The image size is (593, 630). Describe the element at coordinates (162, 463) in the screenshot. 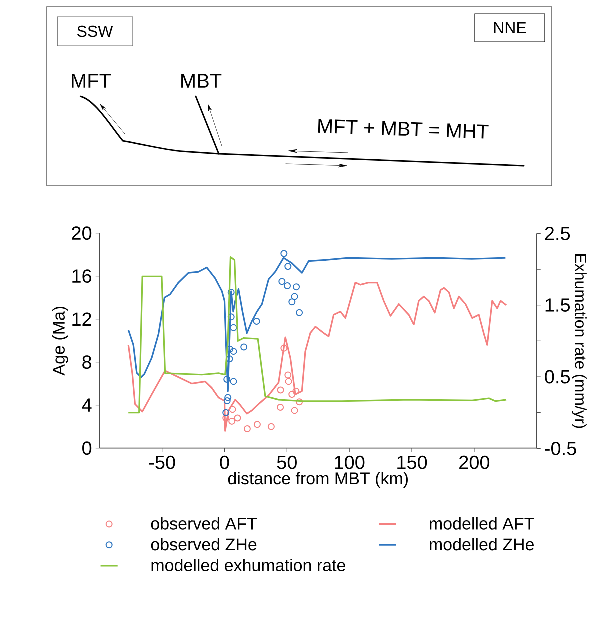

I see `x-tick-label: -50` at that location.